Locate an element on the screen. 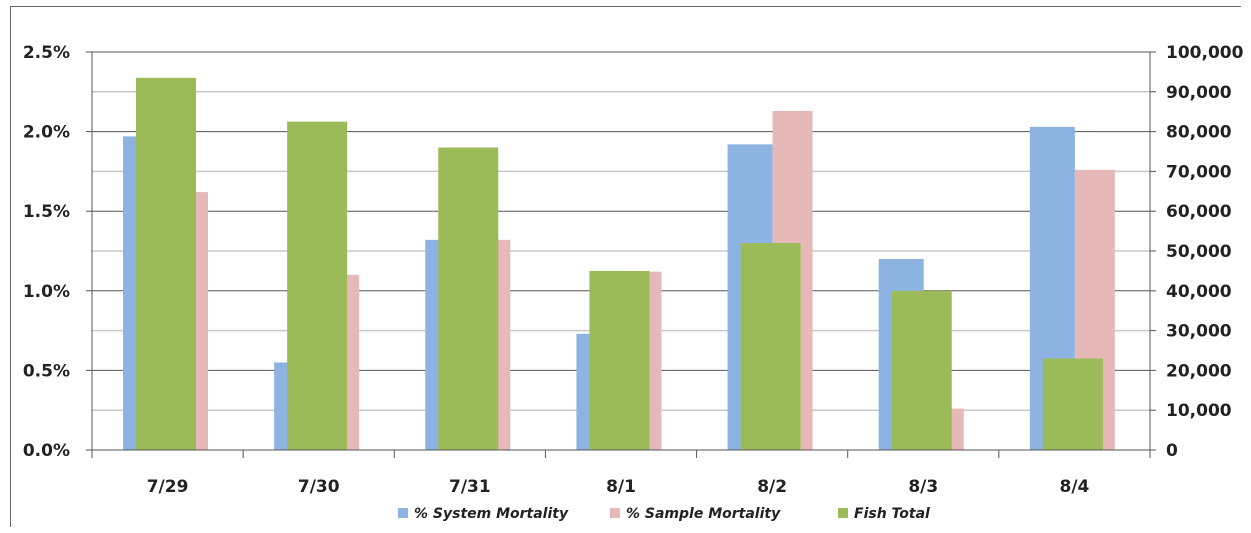 This screenshot has height=533, width=1251. right-tick-label: 20,000 is located at coordinates (1199, 371).